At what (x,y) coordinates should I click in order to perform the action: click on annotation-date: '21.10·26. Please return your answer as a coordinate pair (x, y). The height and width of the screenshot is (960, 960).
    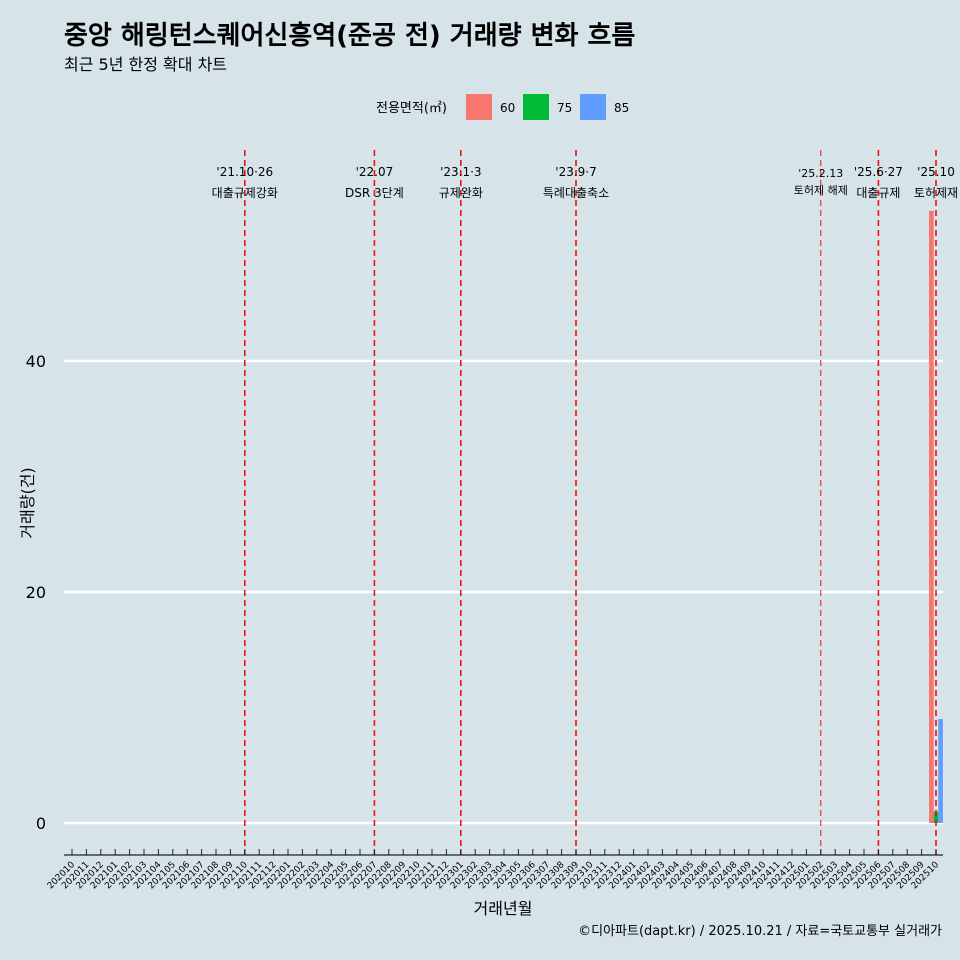
    Looking at the image, I should click on (244, 172).